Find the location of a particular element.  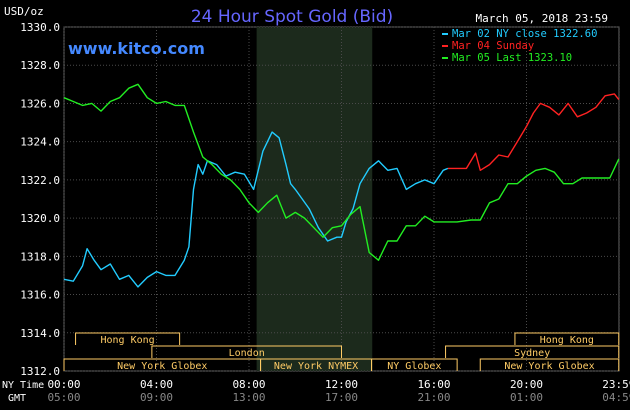

y-tick-label: 1330.0 is located at coordinates (40, 27).